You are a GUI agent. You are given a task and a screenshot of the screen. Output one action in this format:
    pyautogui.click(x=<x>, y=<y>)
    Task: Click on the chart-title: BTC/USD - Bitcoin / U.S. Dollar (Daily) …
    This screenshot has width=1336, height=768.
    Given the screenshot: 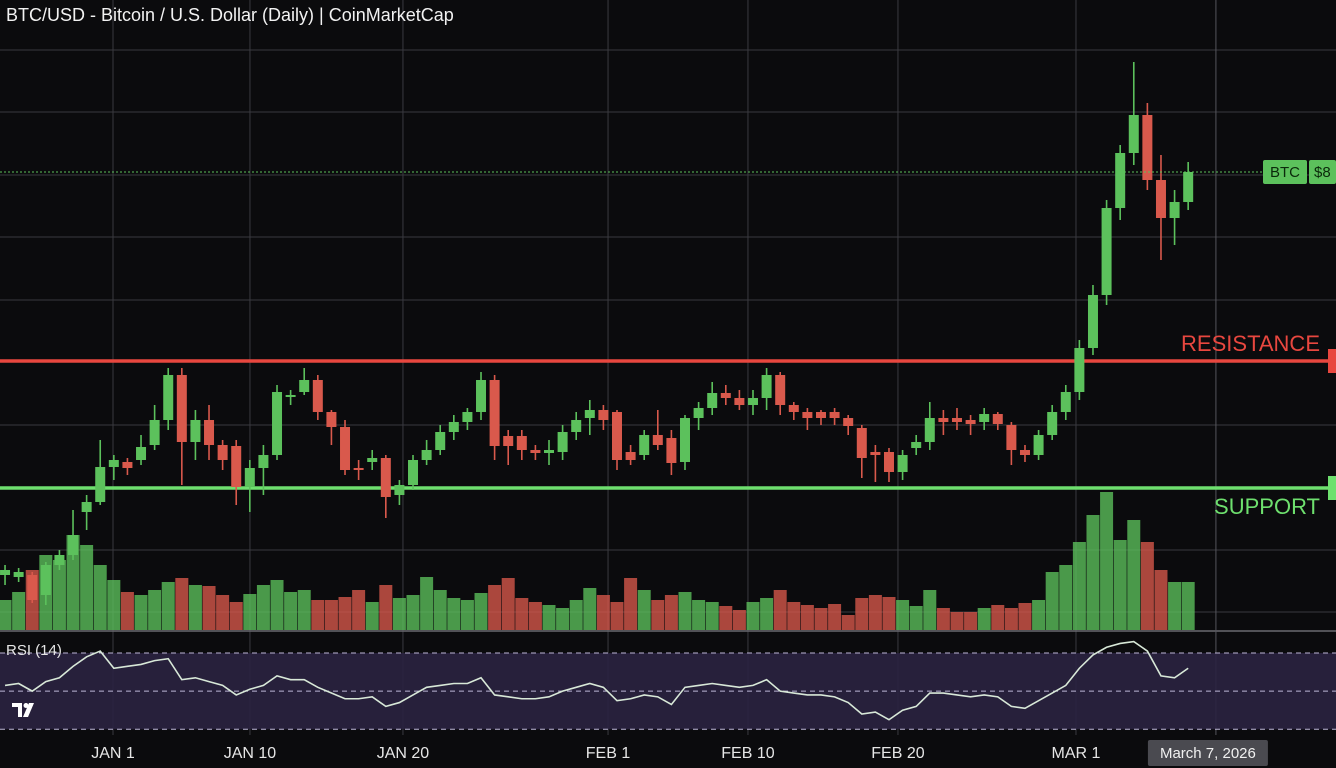 What is the action you would take?
    pyautogui.click(x=230, y=15)
    